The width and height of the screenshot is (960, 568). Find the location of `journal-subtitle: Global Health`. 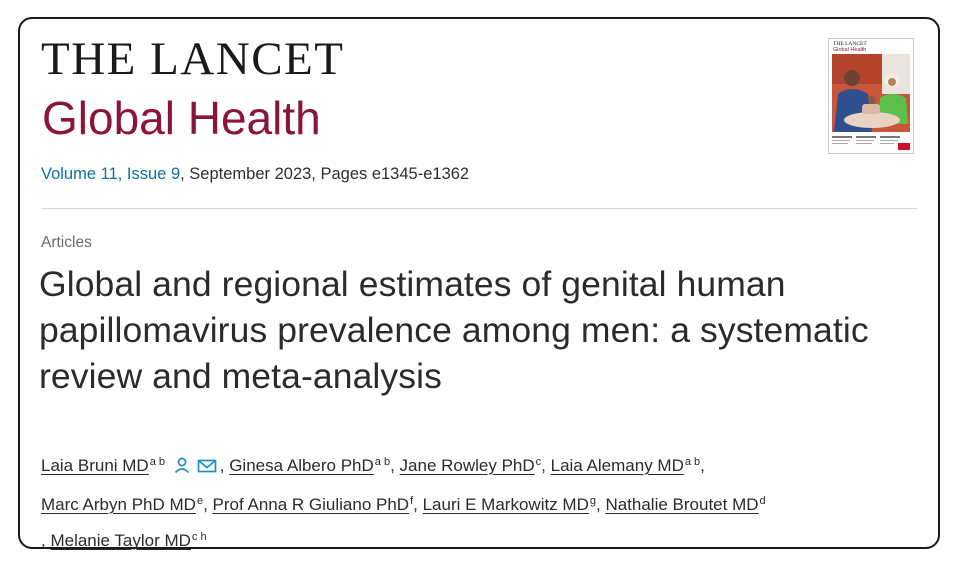

journal-subtitle: Global Health is located at coordinates (181, 118).